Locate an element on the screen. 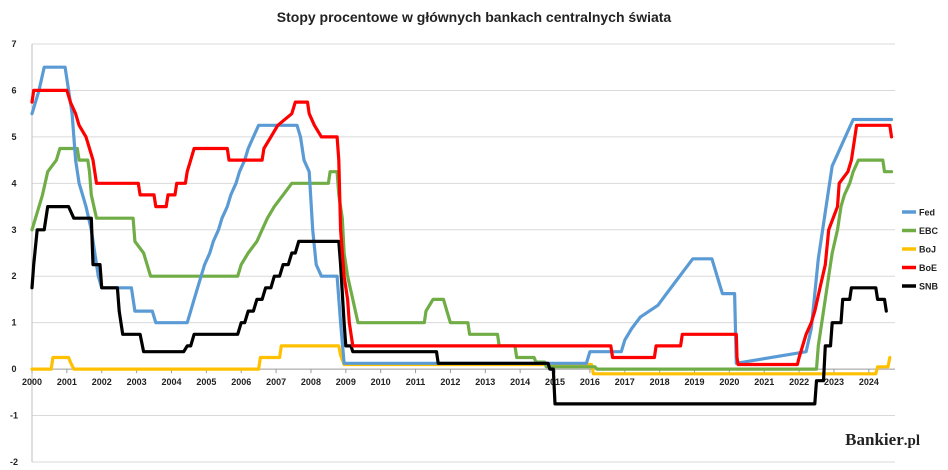  x-tick-label: 2014 is located at coordinates (520, 382).